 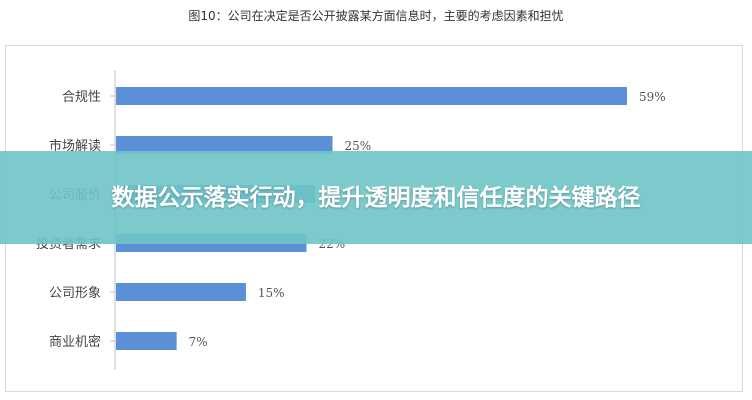 I want to click on value-label: 15%, so click(x=271, y=293).